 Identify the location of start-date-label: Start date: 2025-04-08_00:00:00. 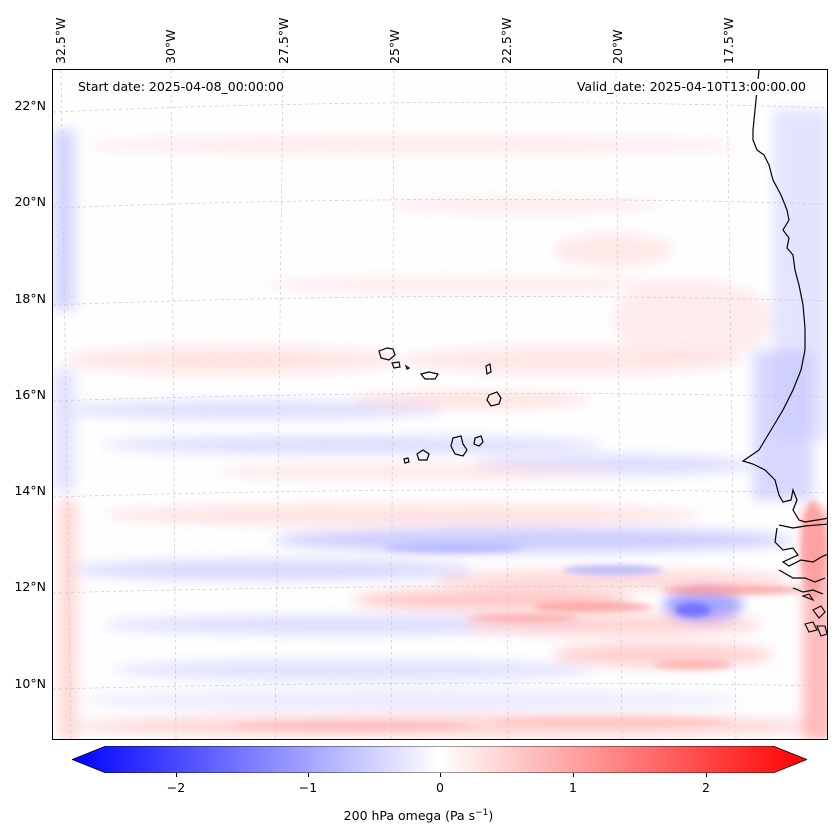
(181, 87).